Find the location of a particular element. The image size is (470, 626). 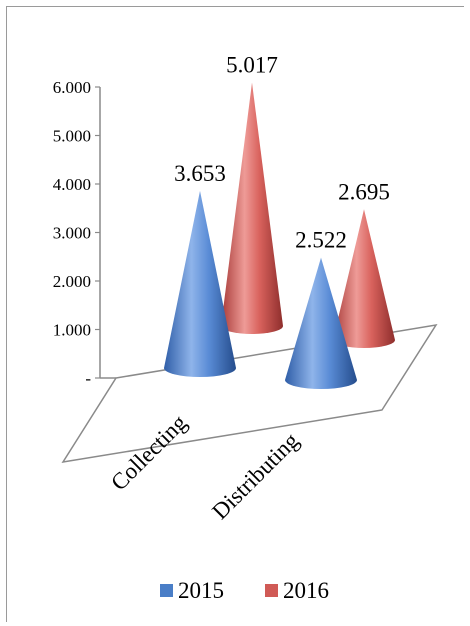

y-tick-label: 3.000 is located at coordinates (72, 233).